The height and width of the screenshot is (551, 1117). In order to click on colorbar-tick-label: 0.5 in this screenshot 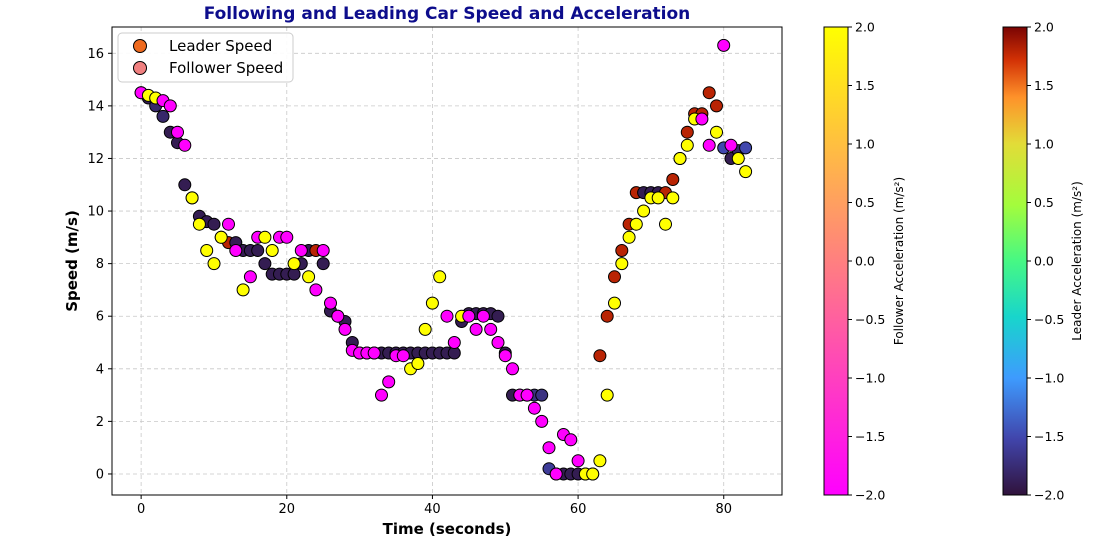, I will do `click(865, 202)`.